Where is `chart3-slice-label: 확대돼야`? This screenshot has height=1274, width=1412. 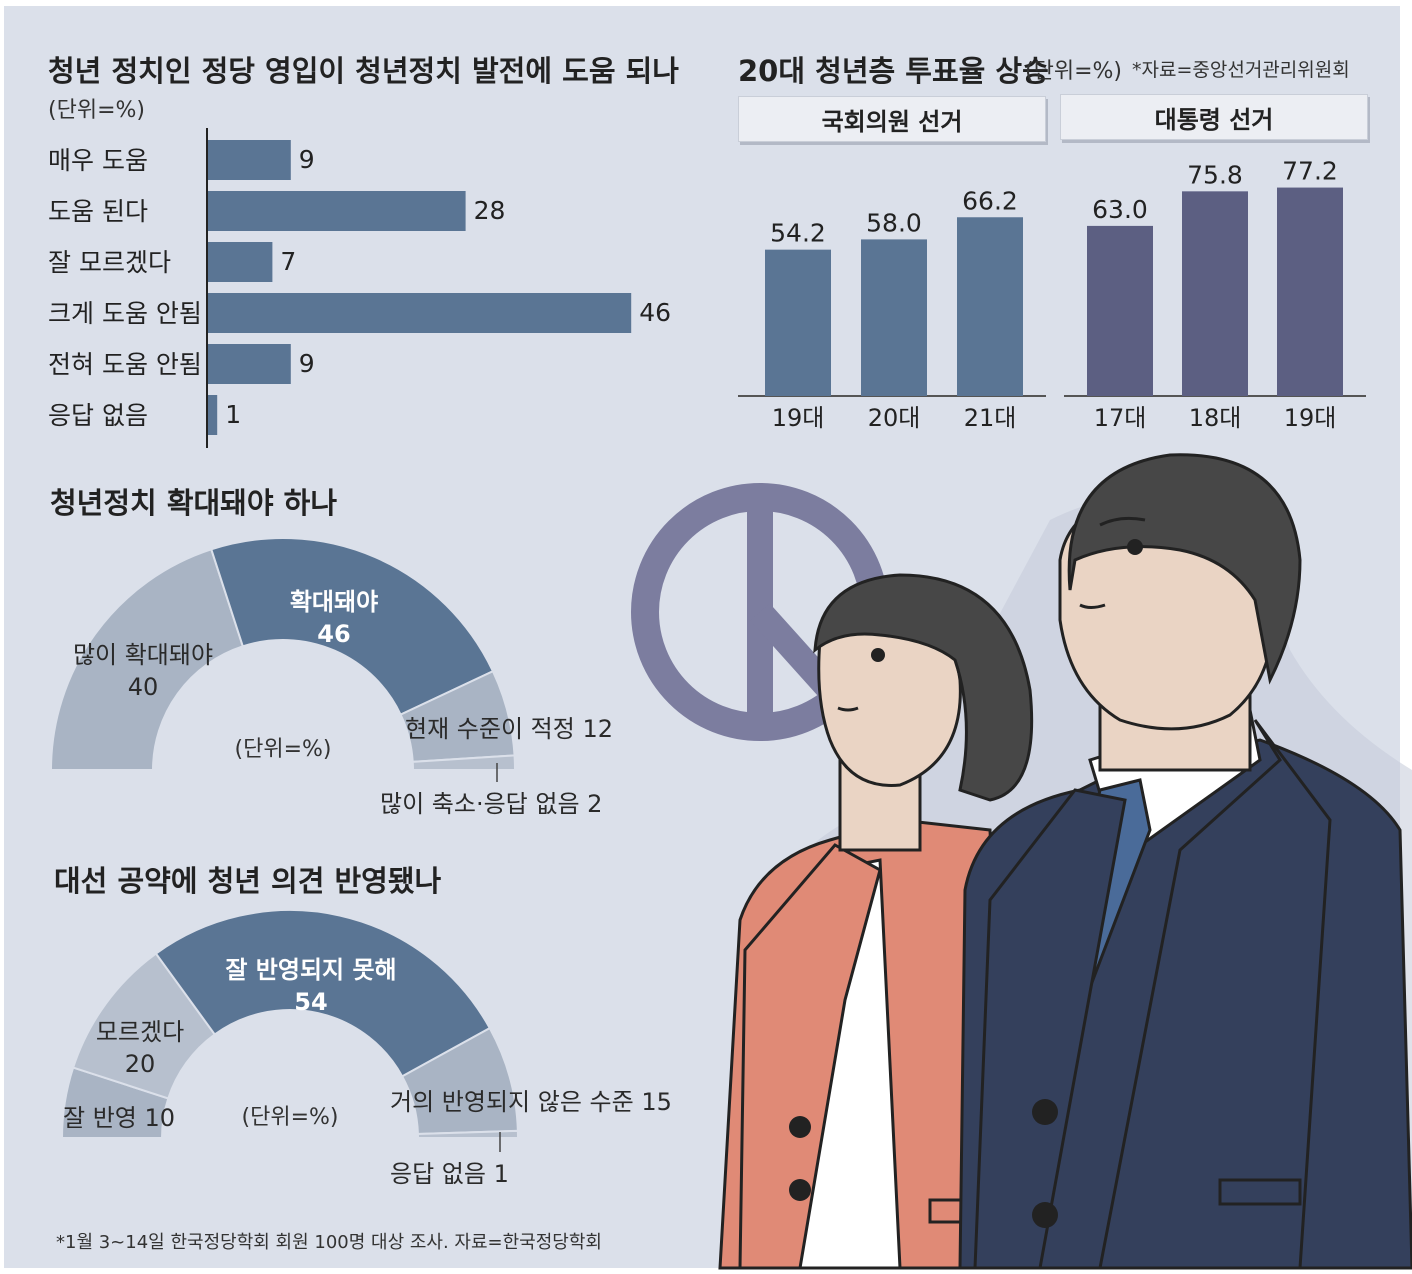 chart3-slice-label: 확대돼야 is located at coordinates (334, 602).